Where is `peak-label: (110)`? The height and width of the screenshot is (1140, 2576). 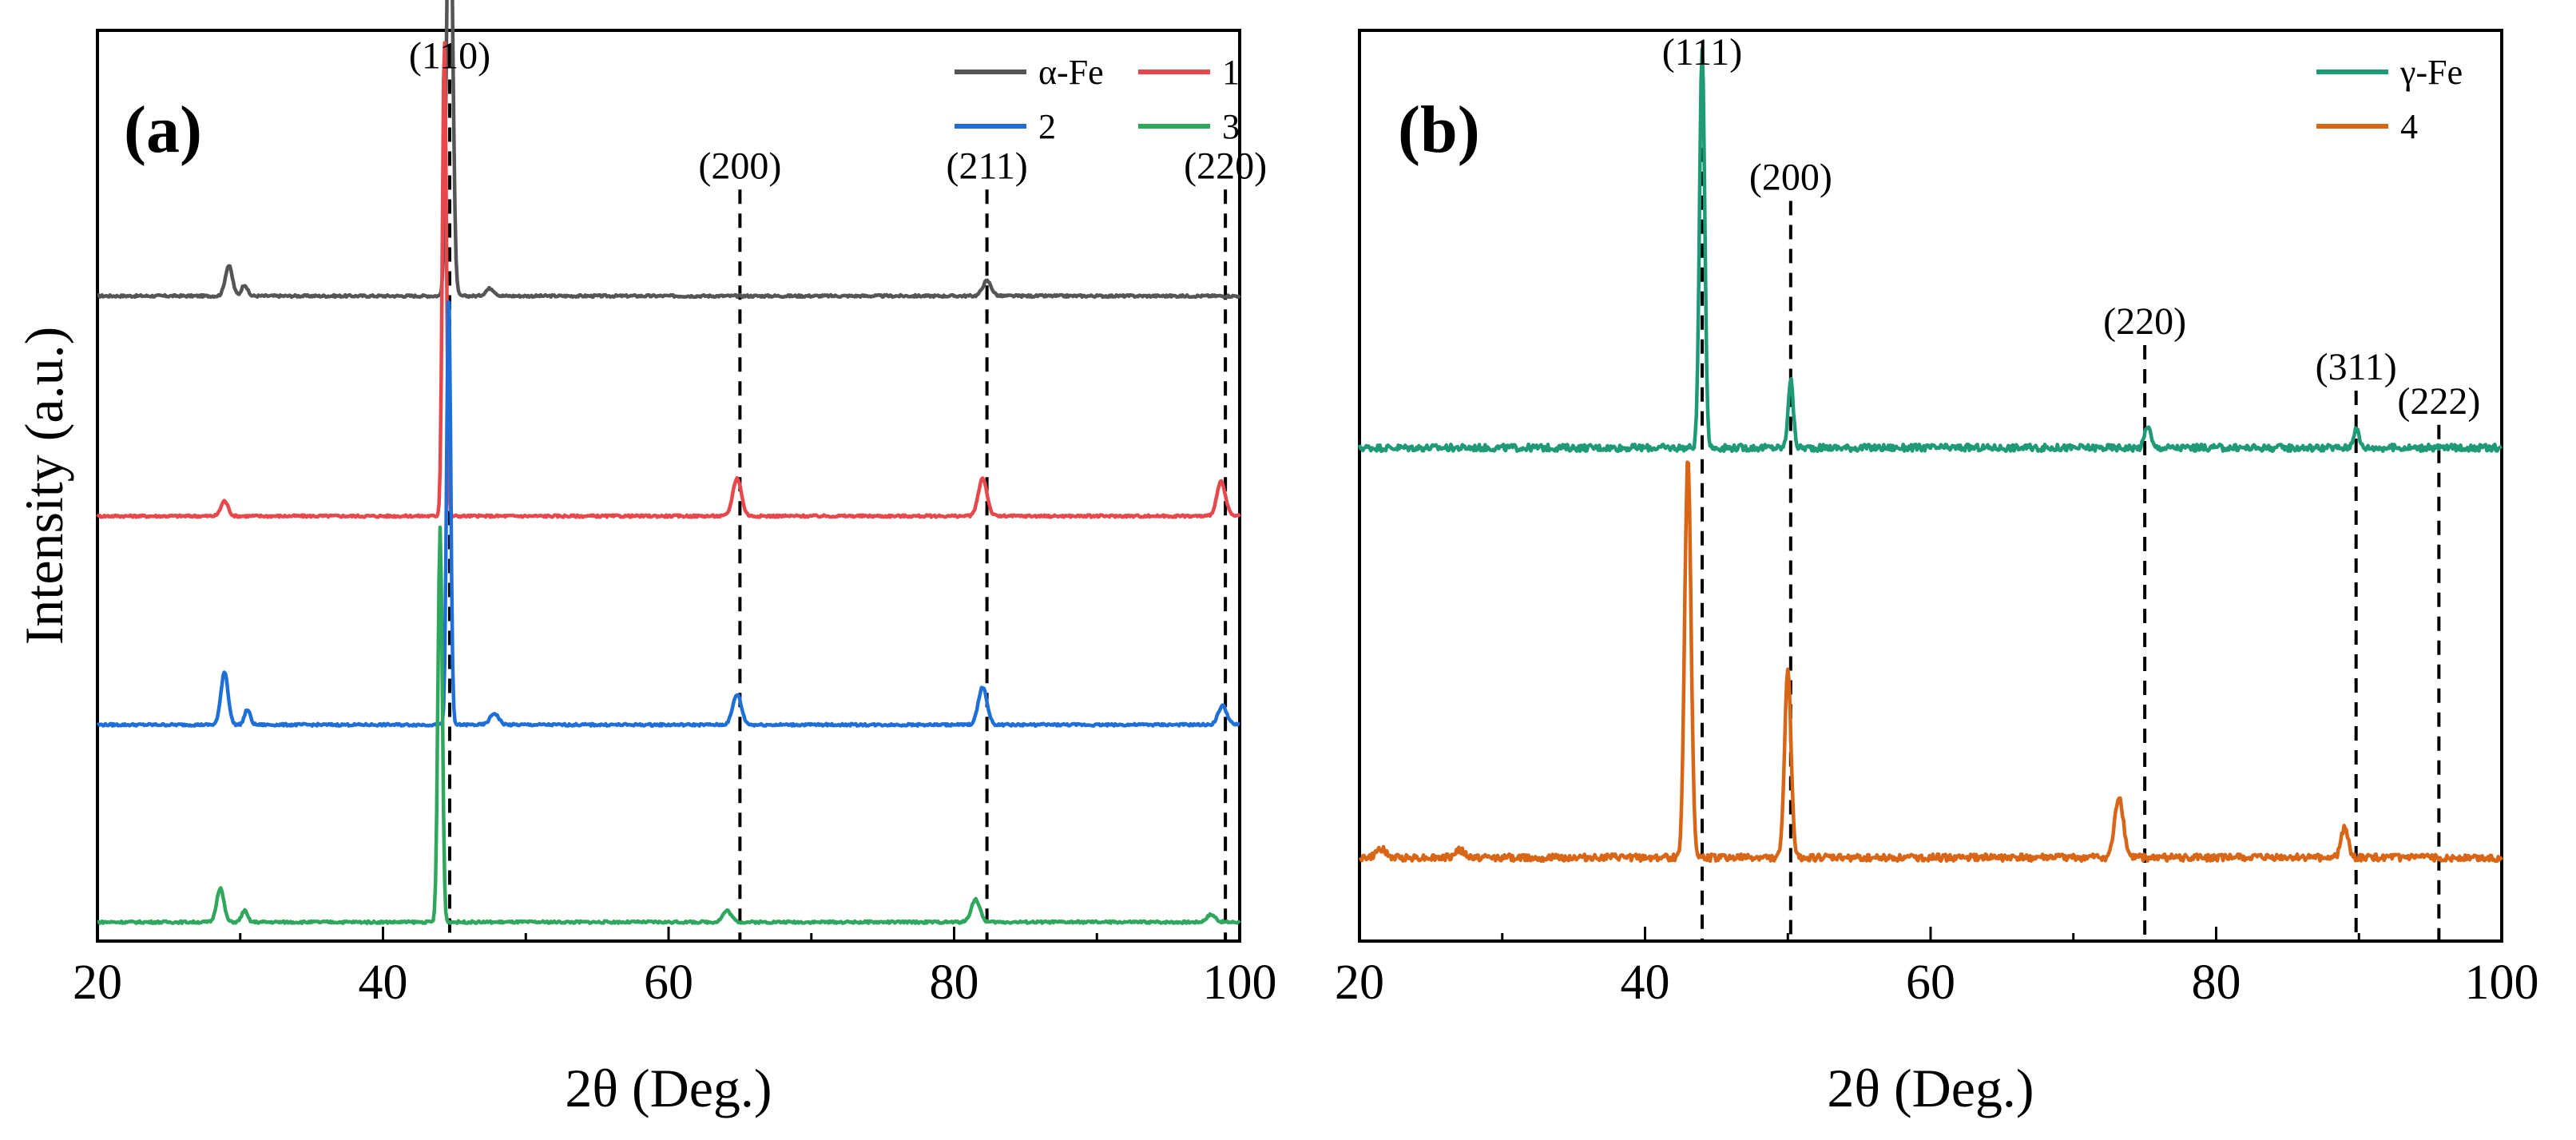
peak-label: (110) is located at coordinates (450, 56).